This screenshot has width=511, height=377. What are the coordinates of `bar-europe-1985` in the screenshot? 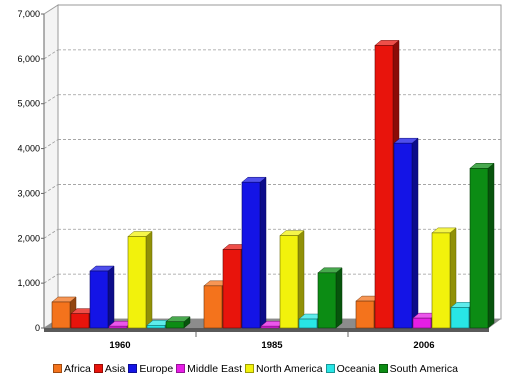 It's located at (254, 252).